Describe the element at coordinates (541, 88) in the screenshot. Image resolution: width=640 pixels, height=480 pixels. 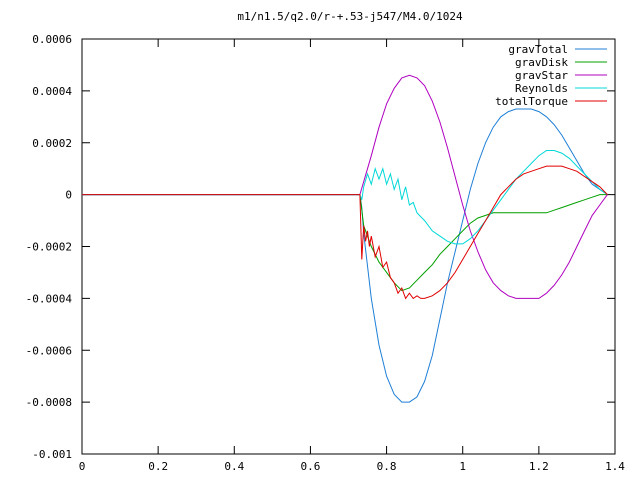
I see `legend-label: Reynolds` at that location.